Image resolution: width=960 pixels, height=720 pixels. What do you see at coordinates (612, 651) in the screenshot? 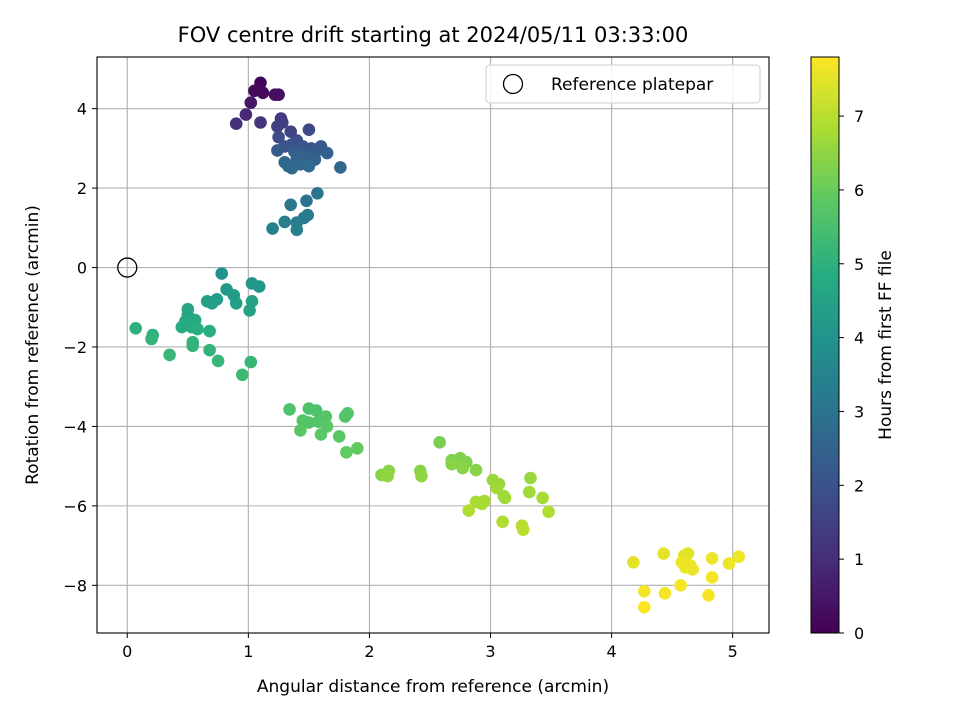
I see `x-tick-label: 4` at bounding box center [612, 651].